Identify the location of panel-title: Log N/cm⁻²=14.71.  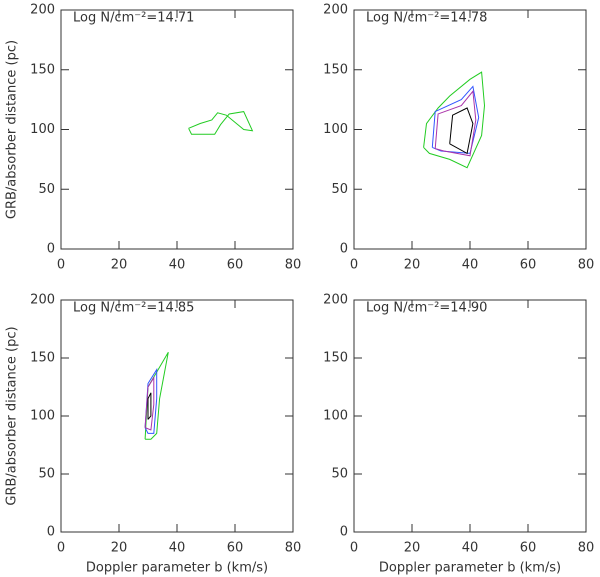
(133, 18).